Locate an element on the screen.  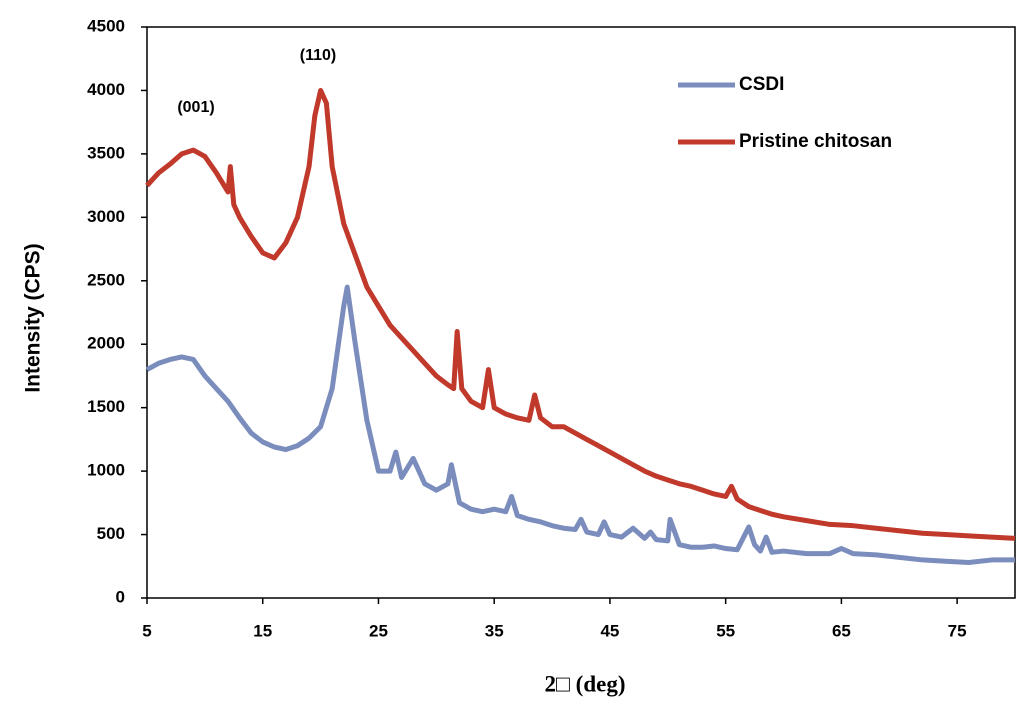
x-axis-title: 2□ (deg) is located at coordinates (585, 683).